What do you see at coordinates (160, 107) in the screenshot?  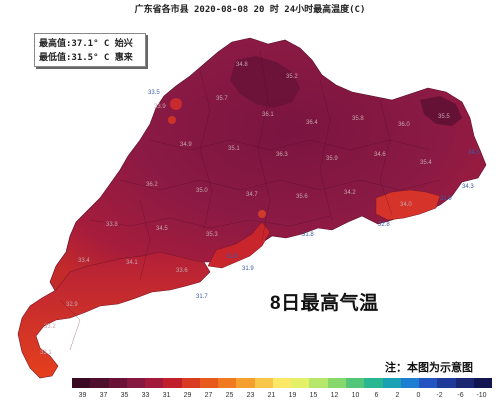 I see `map-value: 33.9` at bounding box center [160, 107].